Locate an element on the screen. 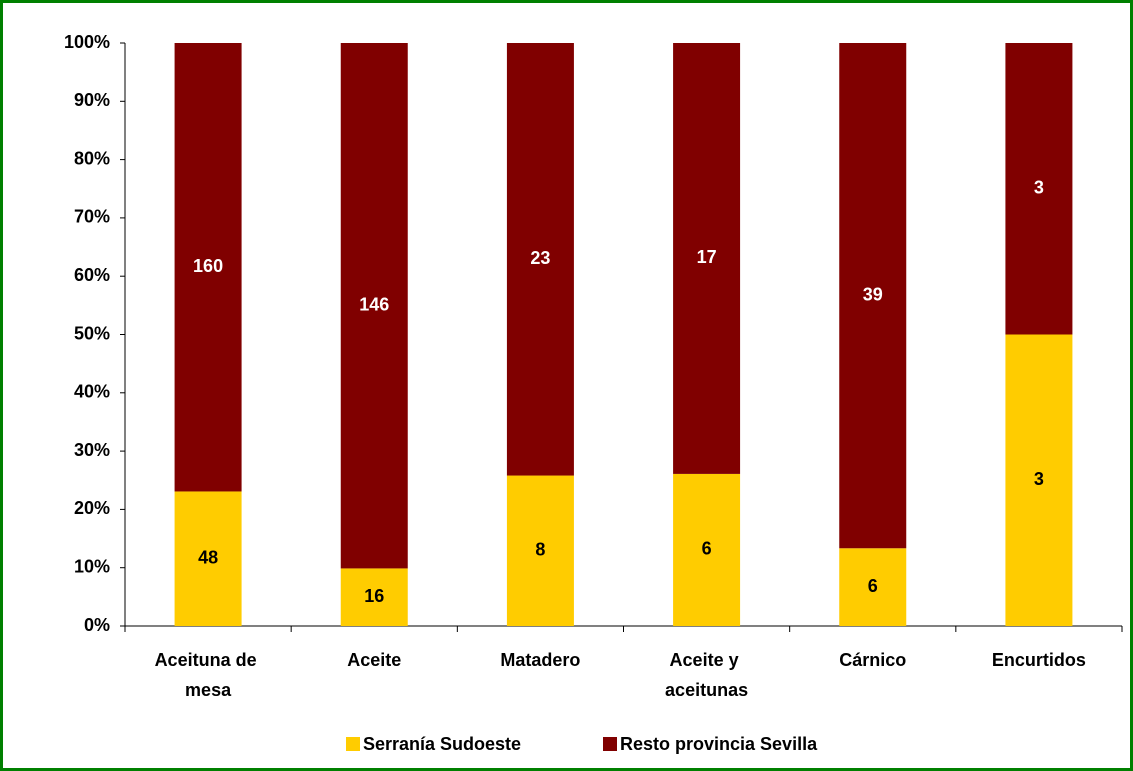 This screenshot has width=1133, height=771. data-label: 16 is located at coordinates (374, 596).